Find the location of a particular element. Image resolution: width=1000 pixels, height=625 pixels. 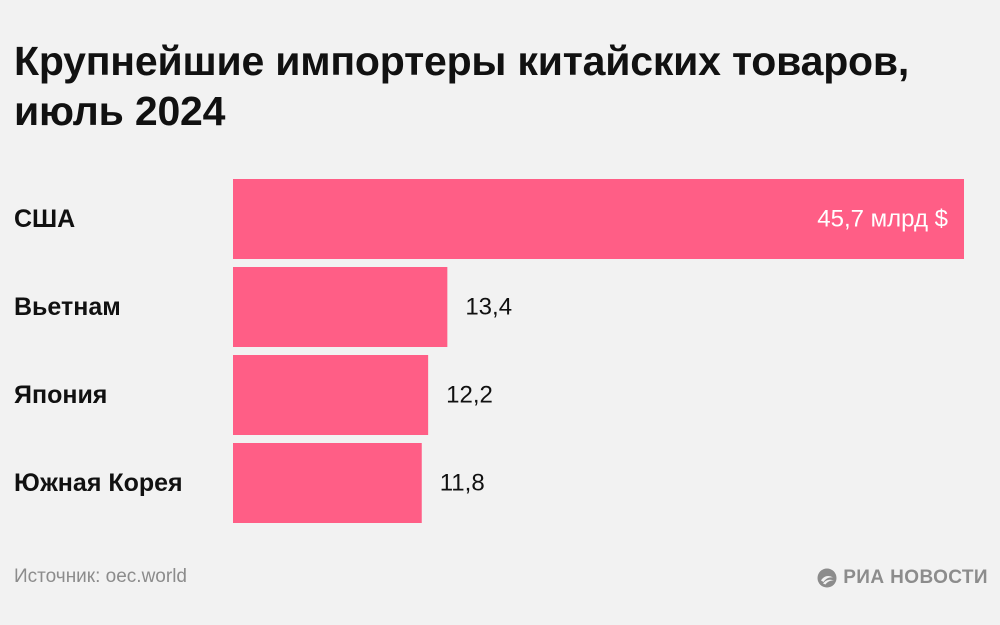

value-label: 12,2 is located at coordinates (469, 395).